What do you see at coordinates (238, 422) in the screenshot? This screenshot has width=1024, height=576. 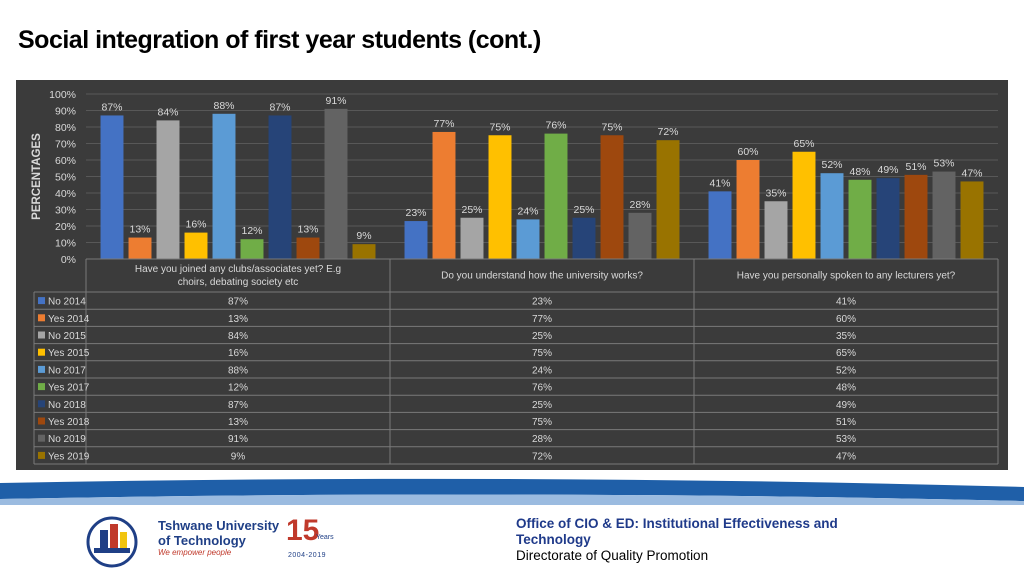 I see `table-cell: 13%` at bounding box center [238, 422].